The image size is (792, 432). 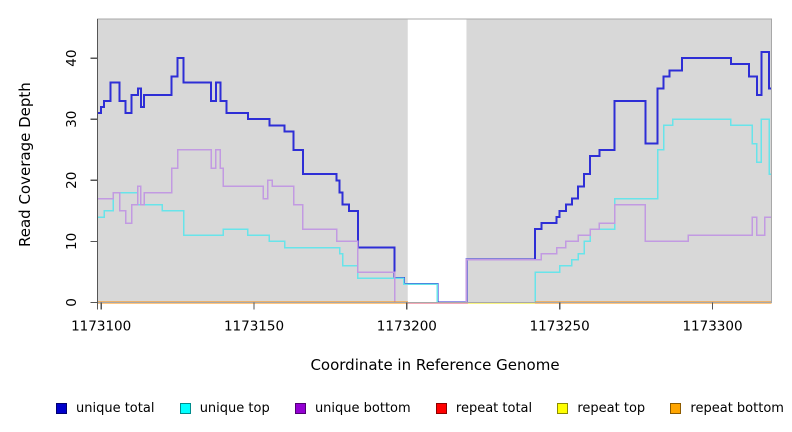 I want to click on legend-label: unique bottom, so click(x=362, y=408).